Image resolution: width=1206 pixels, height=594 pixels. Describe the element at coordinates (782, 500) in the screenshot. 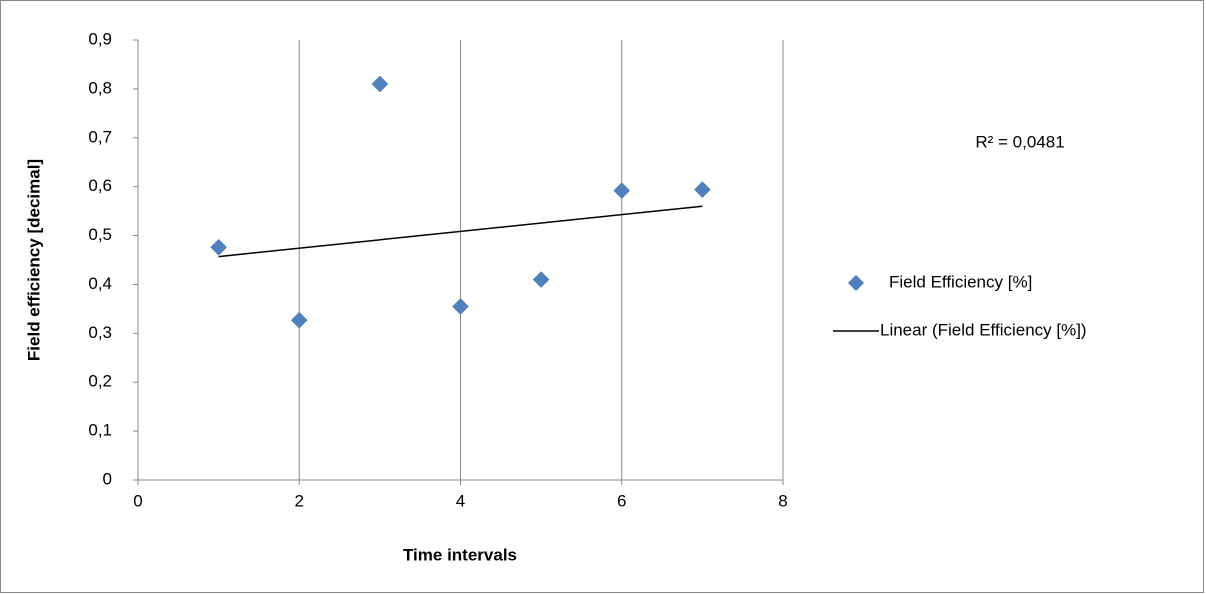

I see `x-tick-label: 8` at that location.